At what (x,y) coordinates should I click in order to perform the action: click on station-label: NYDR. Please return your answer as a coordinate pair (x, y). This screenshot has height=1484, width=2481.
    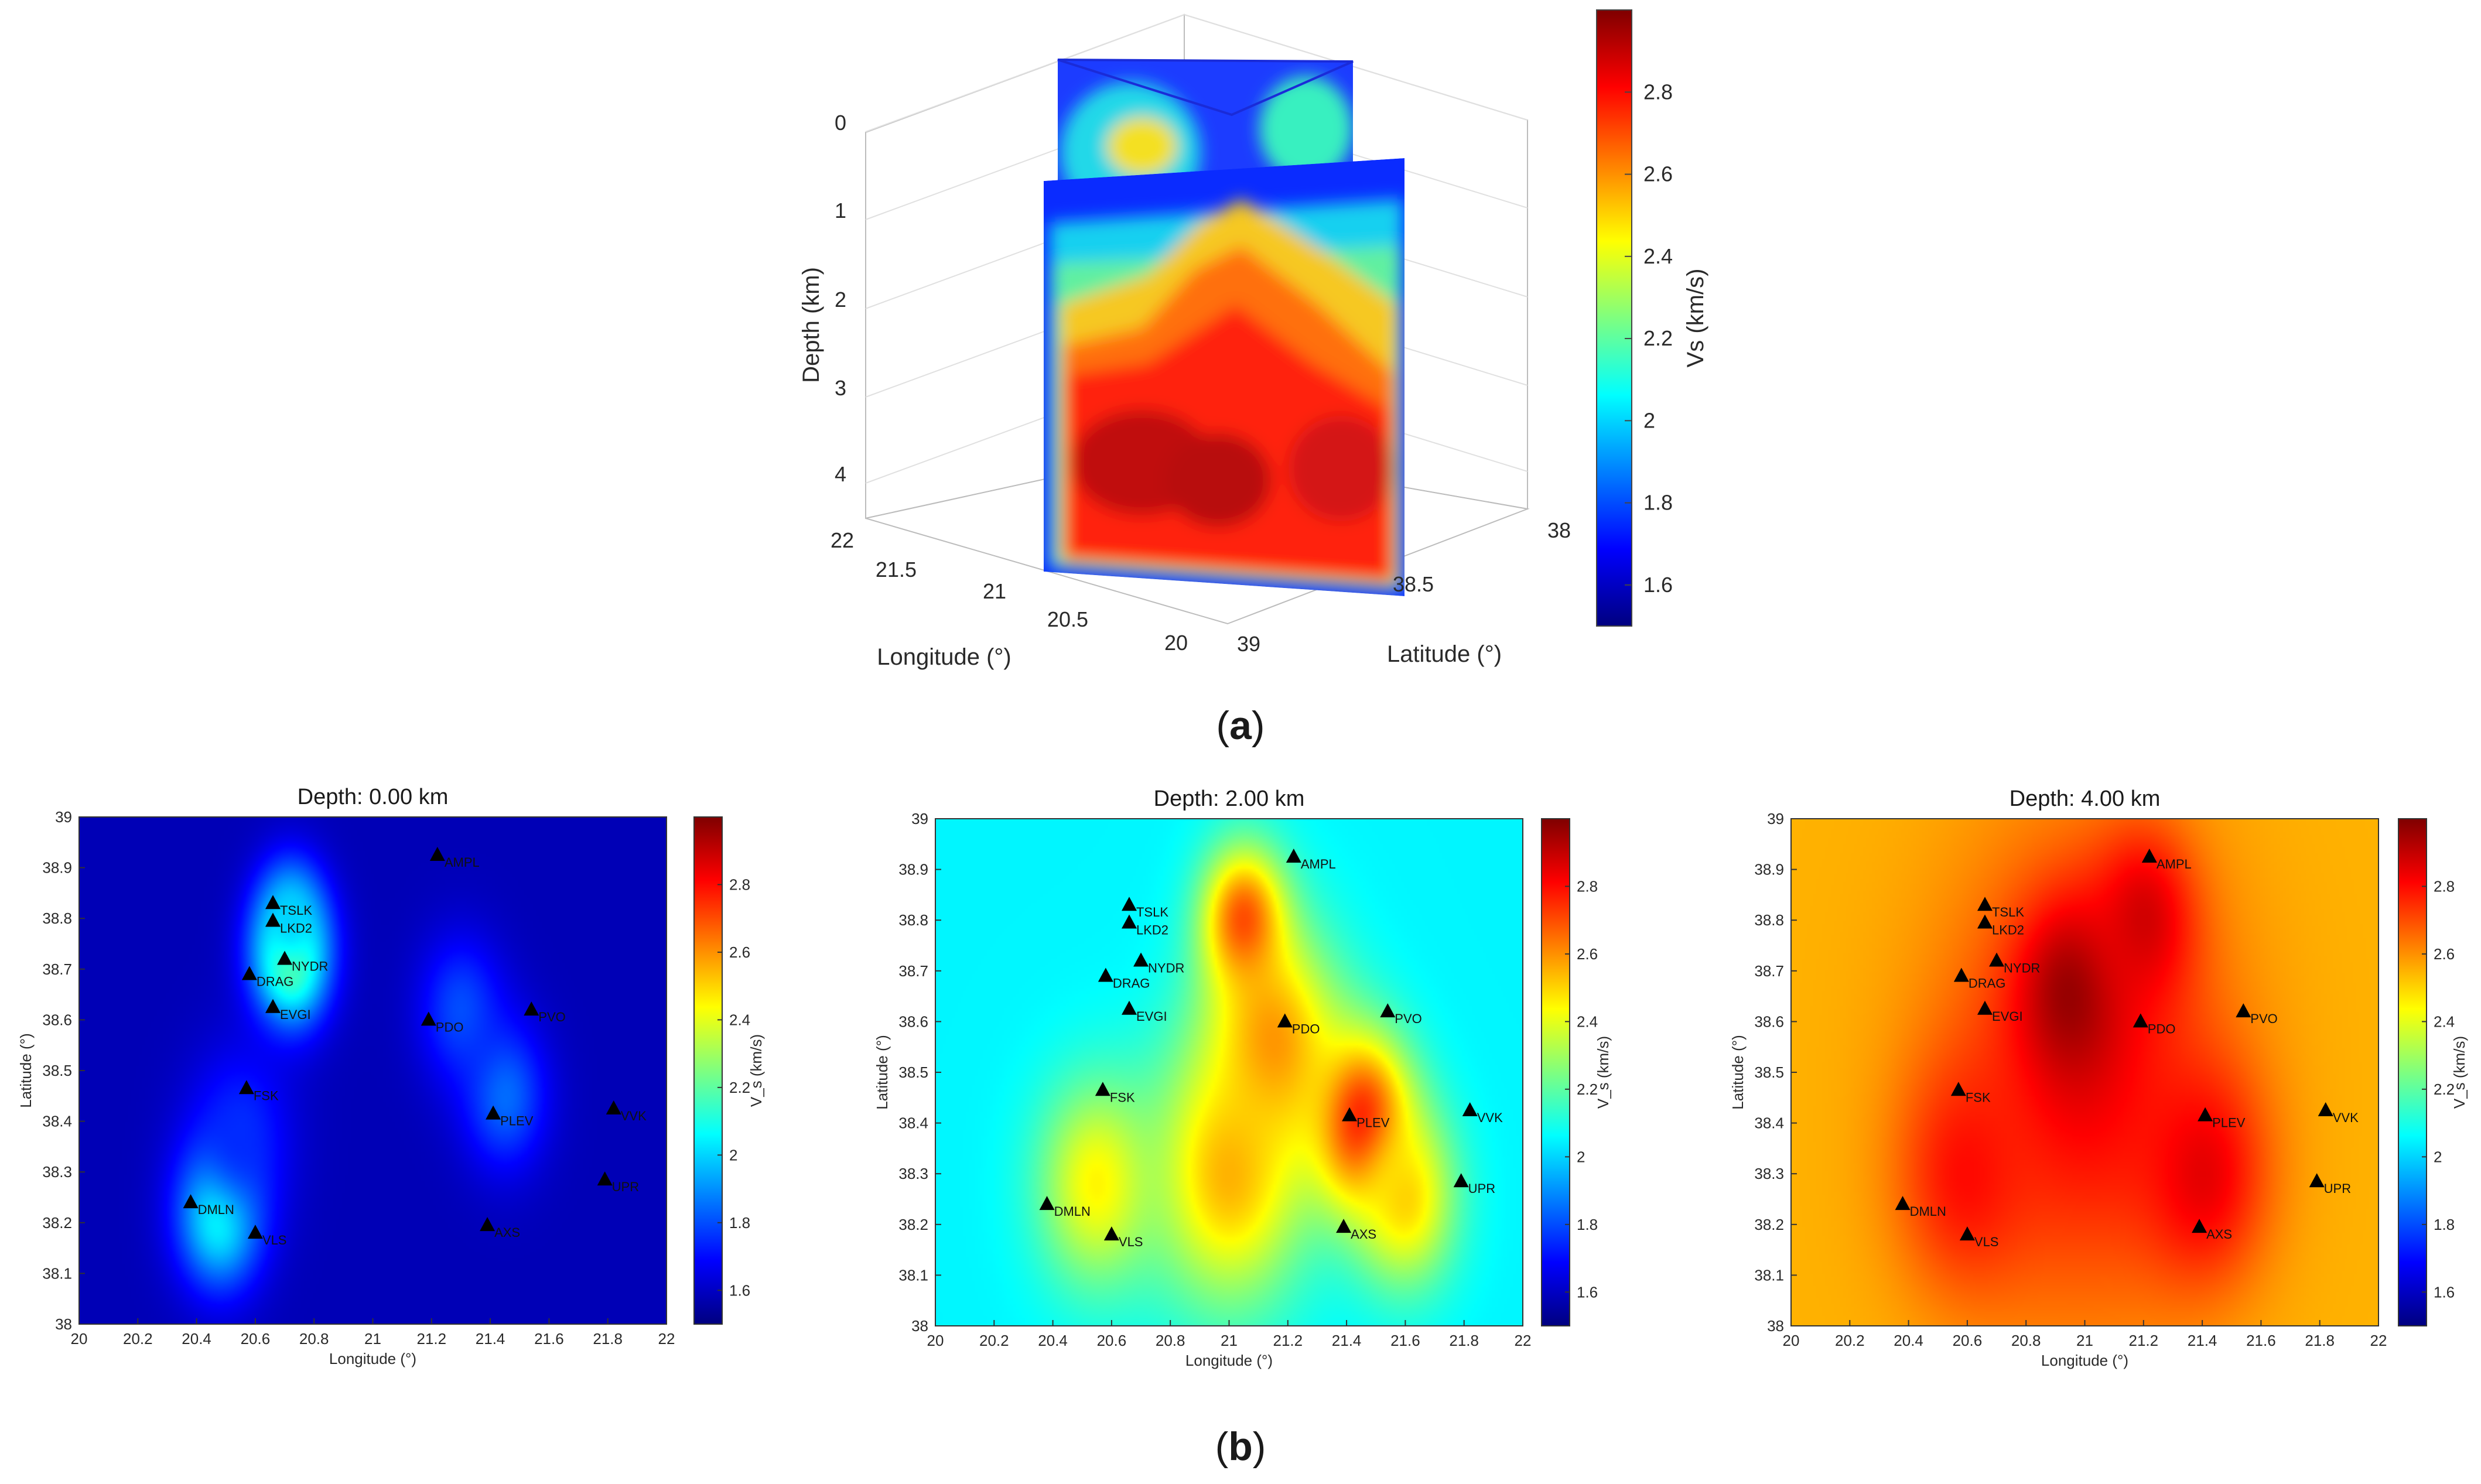
    Looking at the image, I should click on (310, 966).